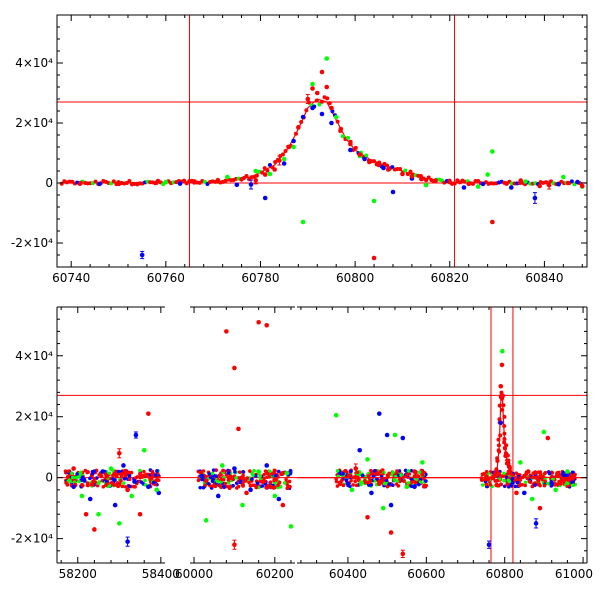 This screenshot has width=600, height=600. What do you see at coordinates (78, 574) in the screenshot?
I see `x-tick-label: 58200` at bounding box center [78, 574].